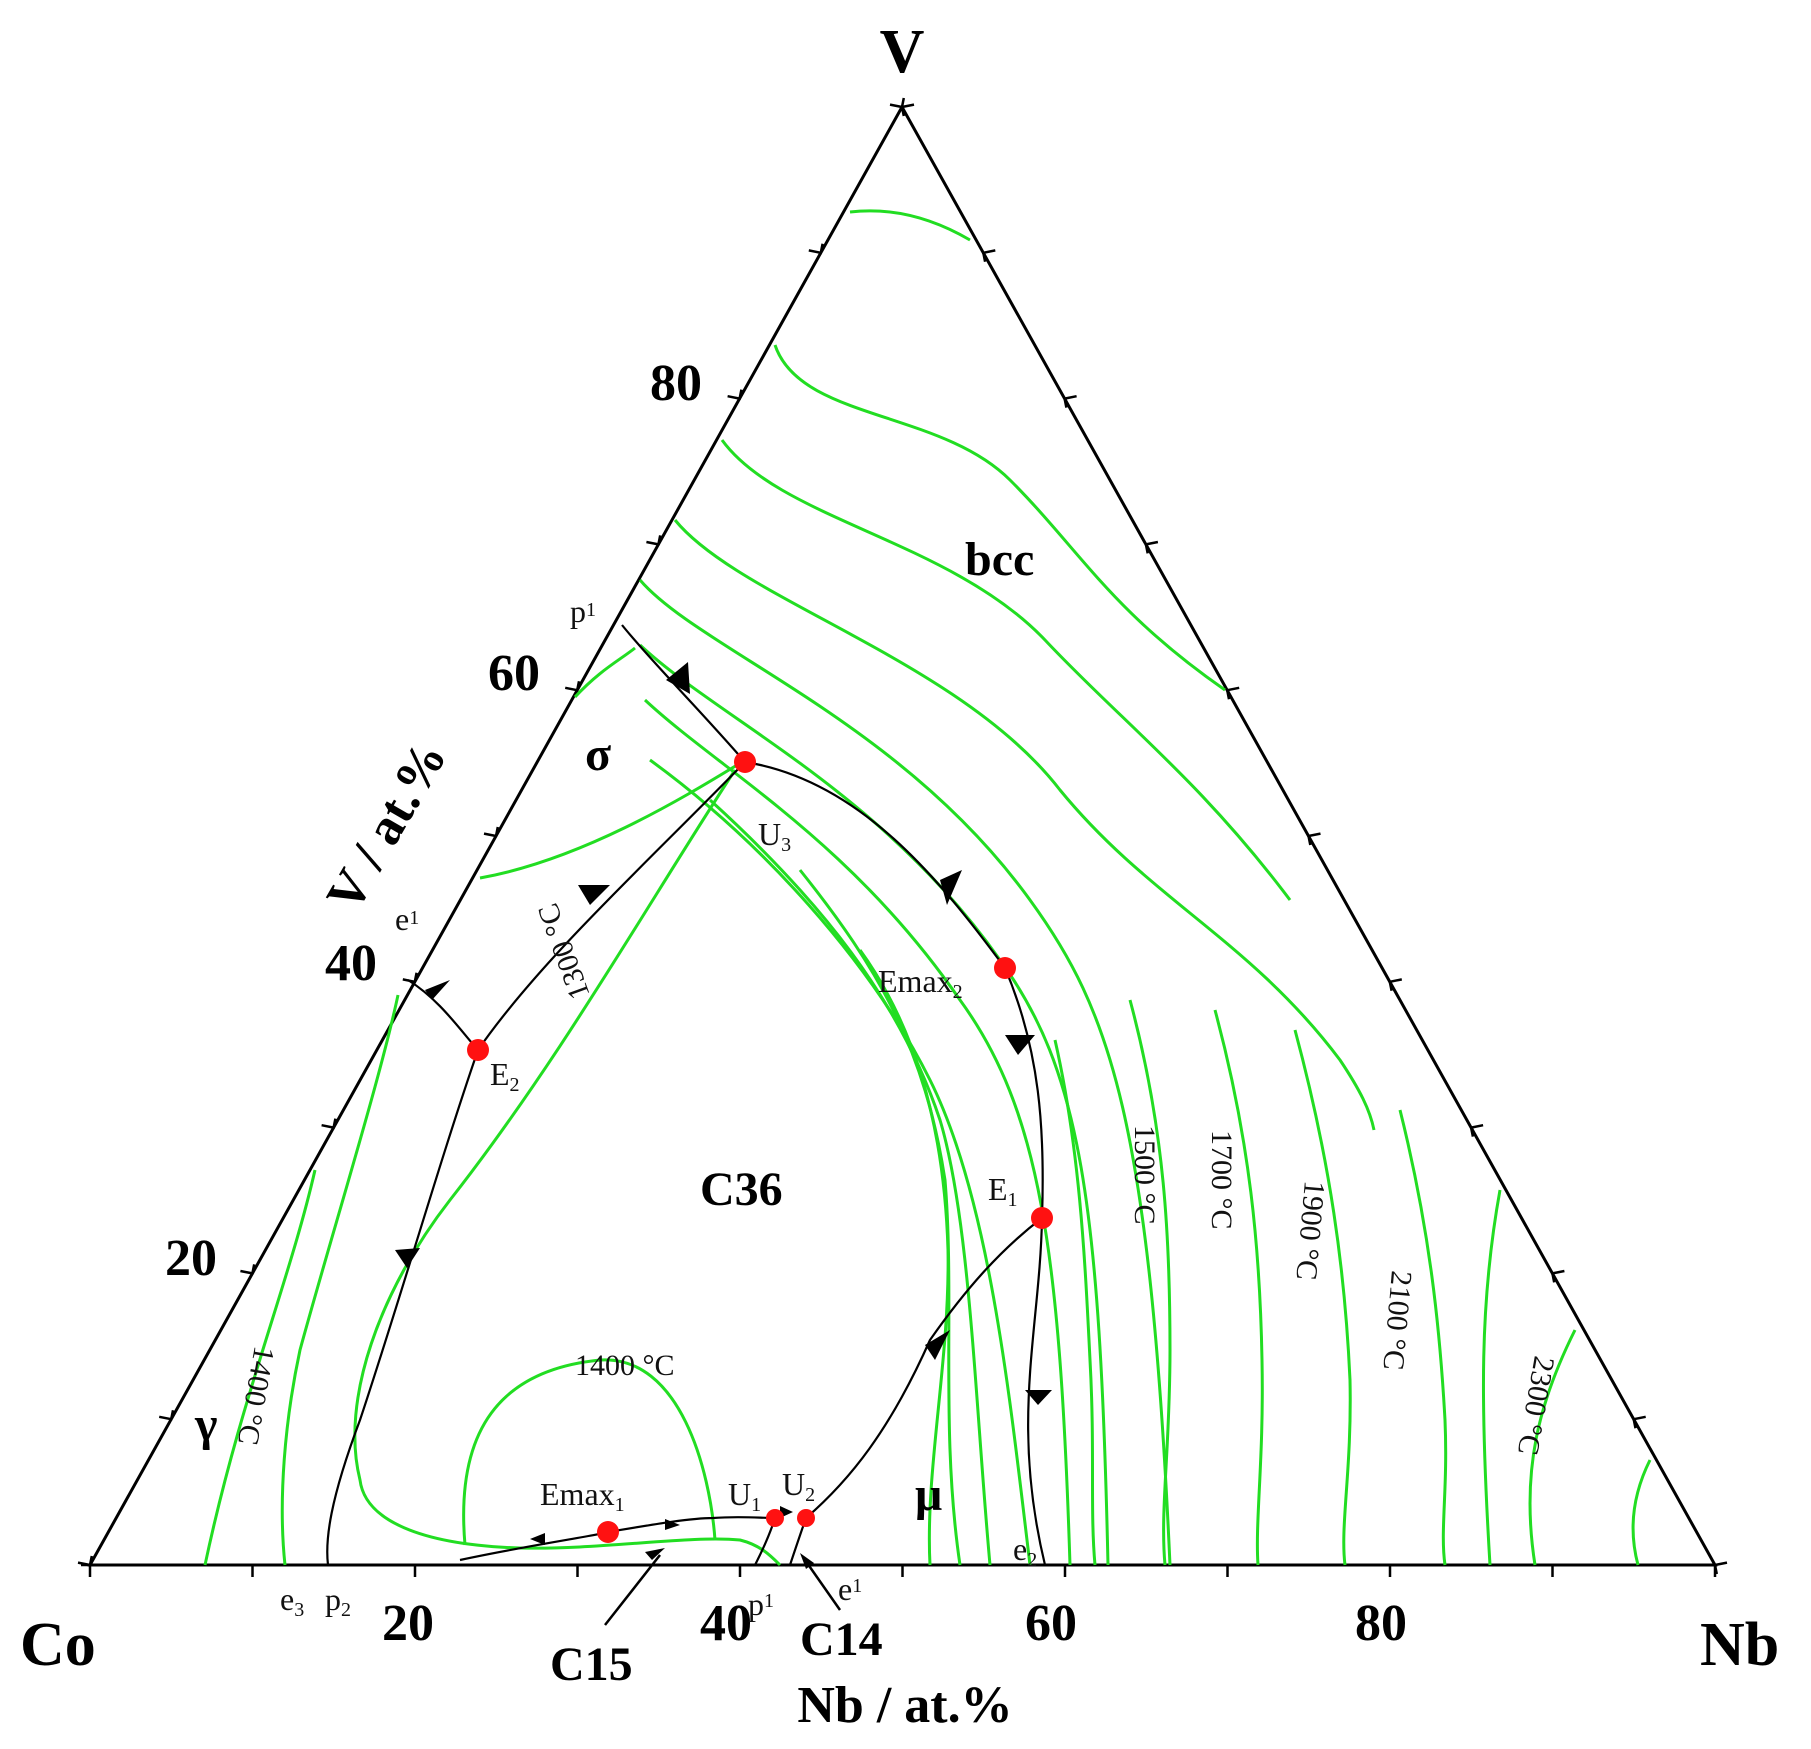 The image size is (1811, 1749). What do you see at coordinates (1739, 1645) in the screenshot?
I see `corner-nb: Nb` at bounding box center [1739, 1645].